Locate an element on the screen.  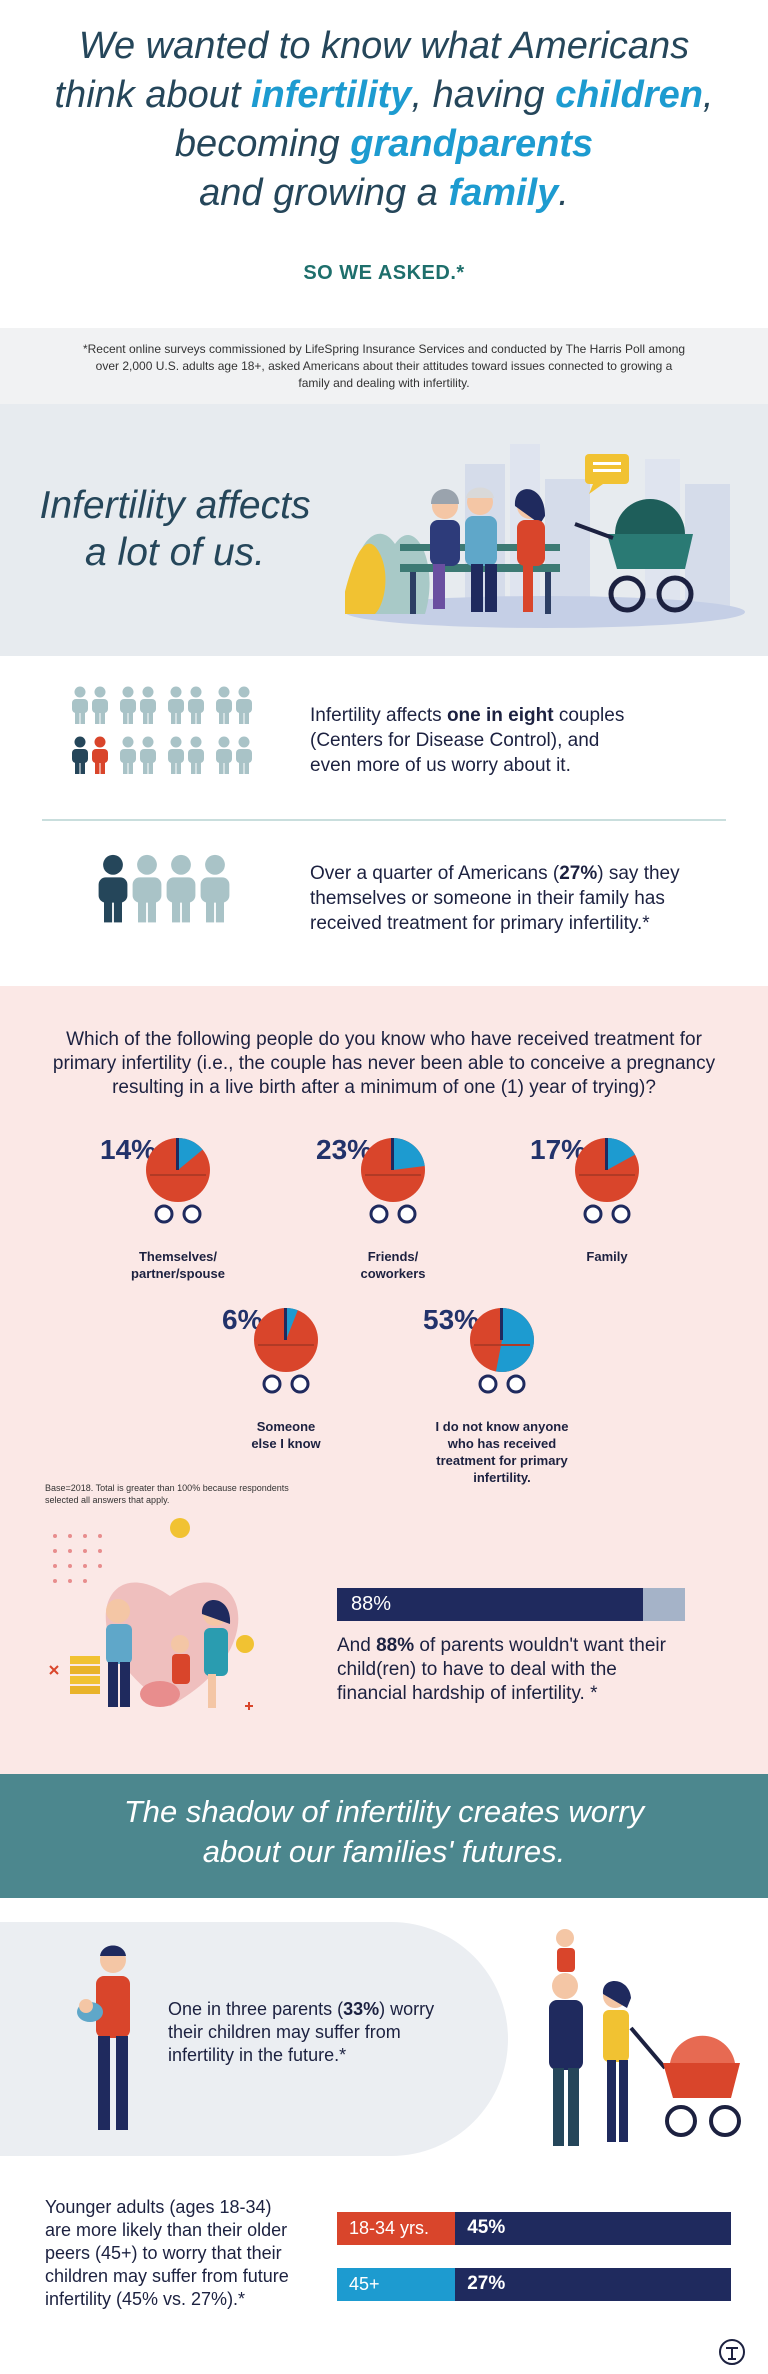
one-in-eight-people-icon is located at coordinates (162, 730).